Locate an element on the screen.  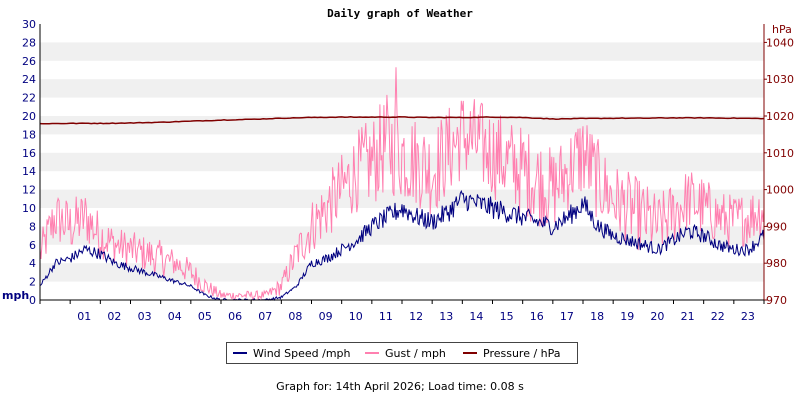
pressure-line is located at coordinates (402, 120).